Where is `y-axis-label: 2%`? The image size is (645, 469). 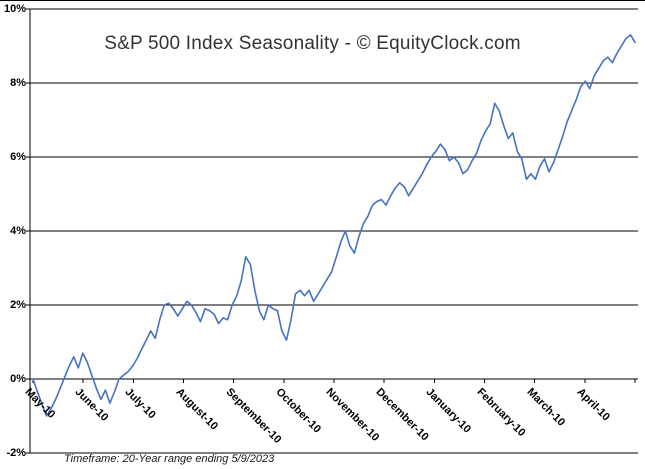
y-axis-label: 2% is located at coordinates (18, 305).